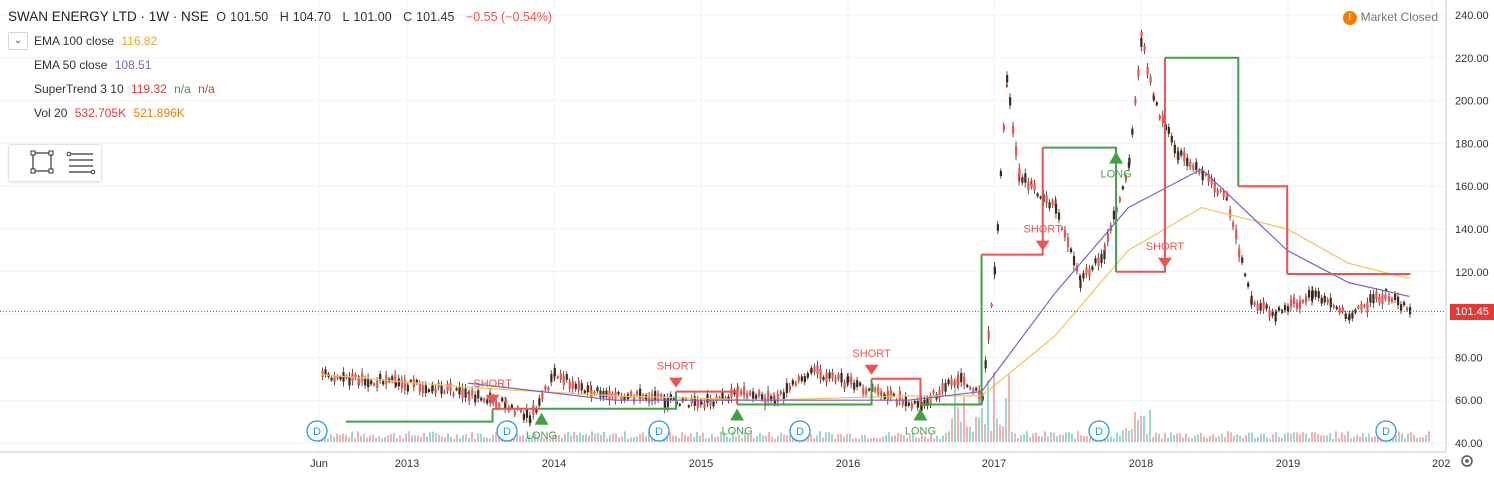  I want to click on price-axis-label: 60.00, so click(1469, 401).